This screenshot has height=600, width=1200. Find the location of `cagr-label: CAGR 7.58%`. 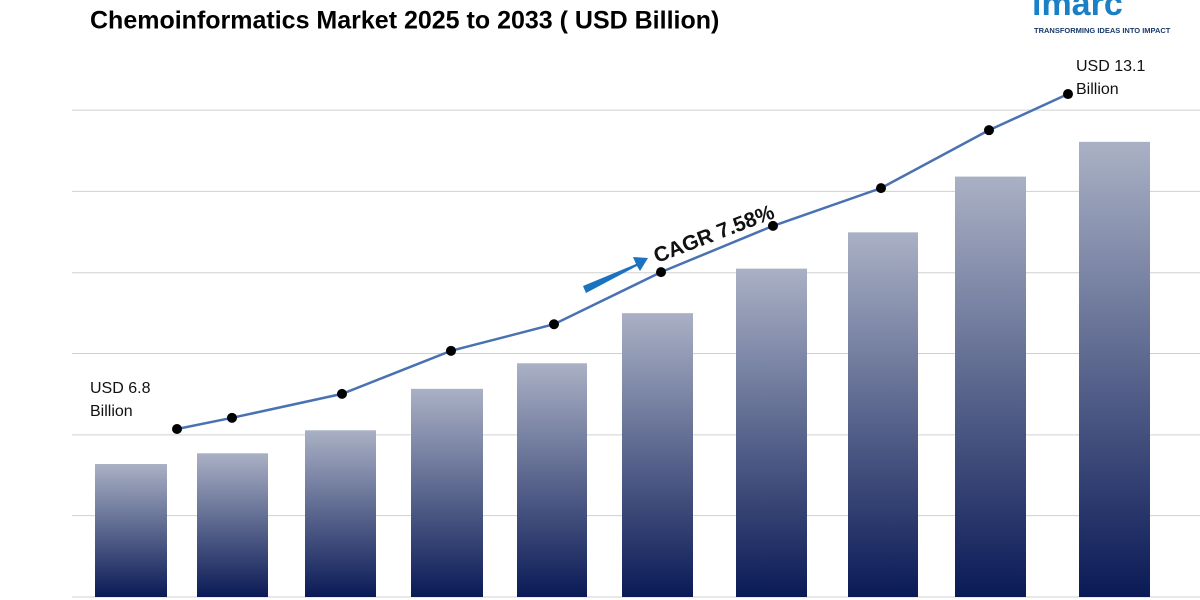

cagr-label: CAGR 7.58% is located at coordinates (714, 234).